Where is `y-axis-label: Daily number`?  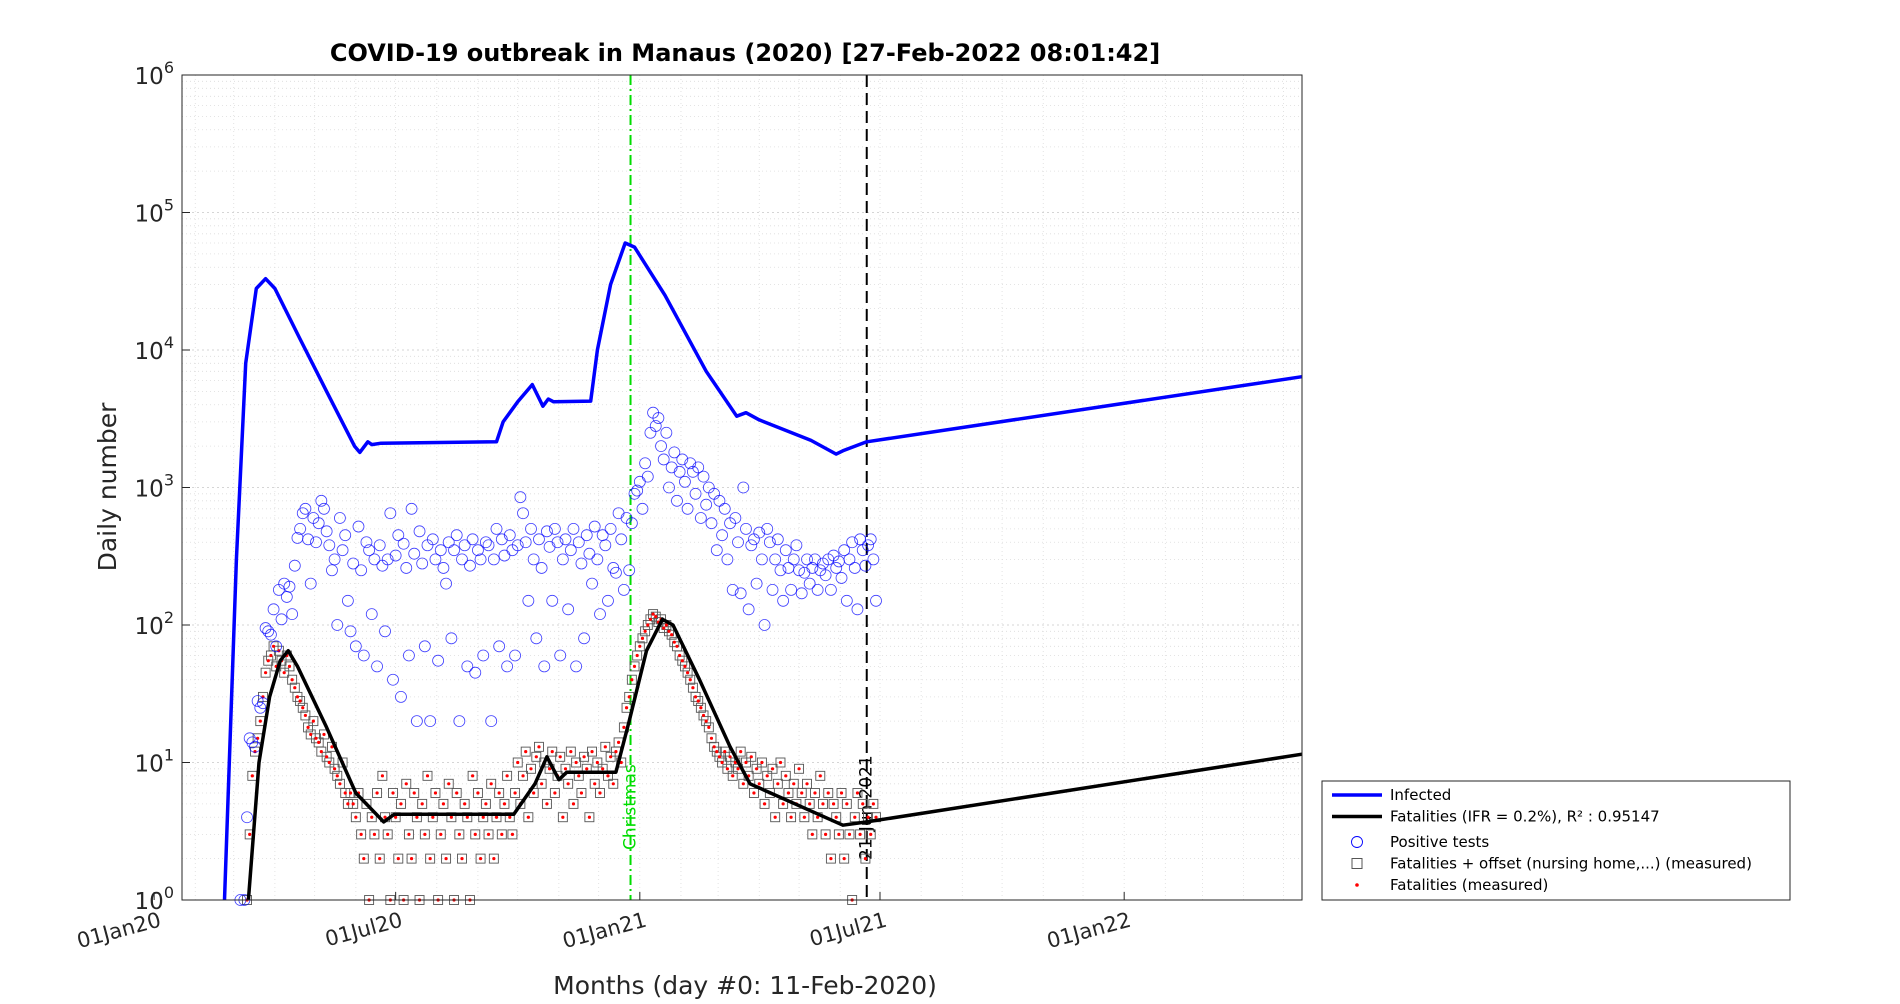 y-axis-label: Daily number is located at coordinates (107, 486).